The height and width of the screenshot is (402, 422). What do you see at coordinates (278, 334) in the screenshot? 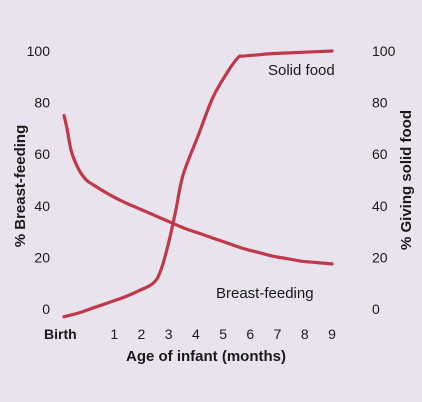
I see `x-tick-label: 7` at bounding box center [278, 334].